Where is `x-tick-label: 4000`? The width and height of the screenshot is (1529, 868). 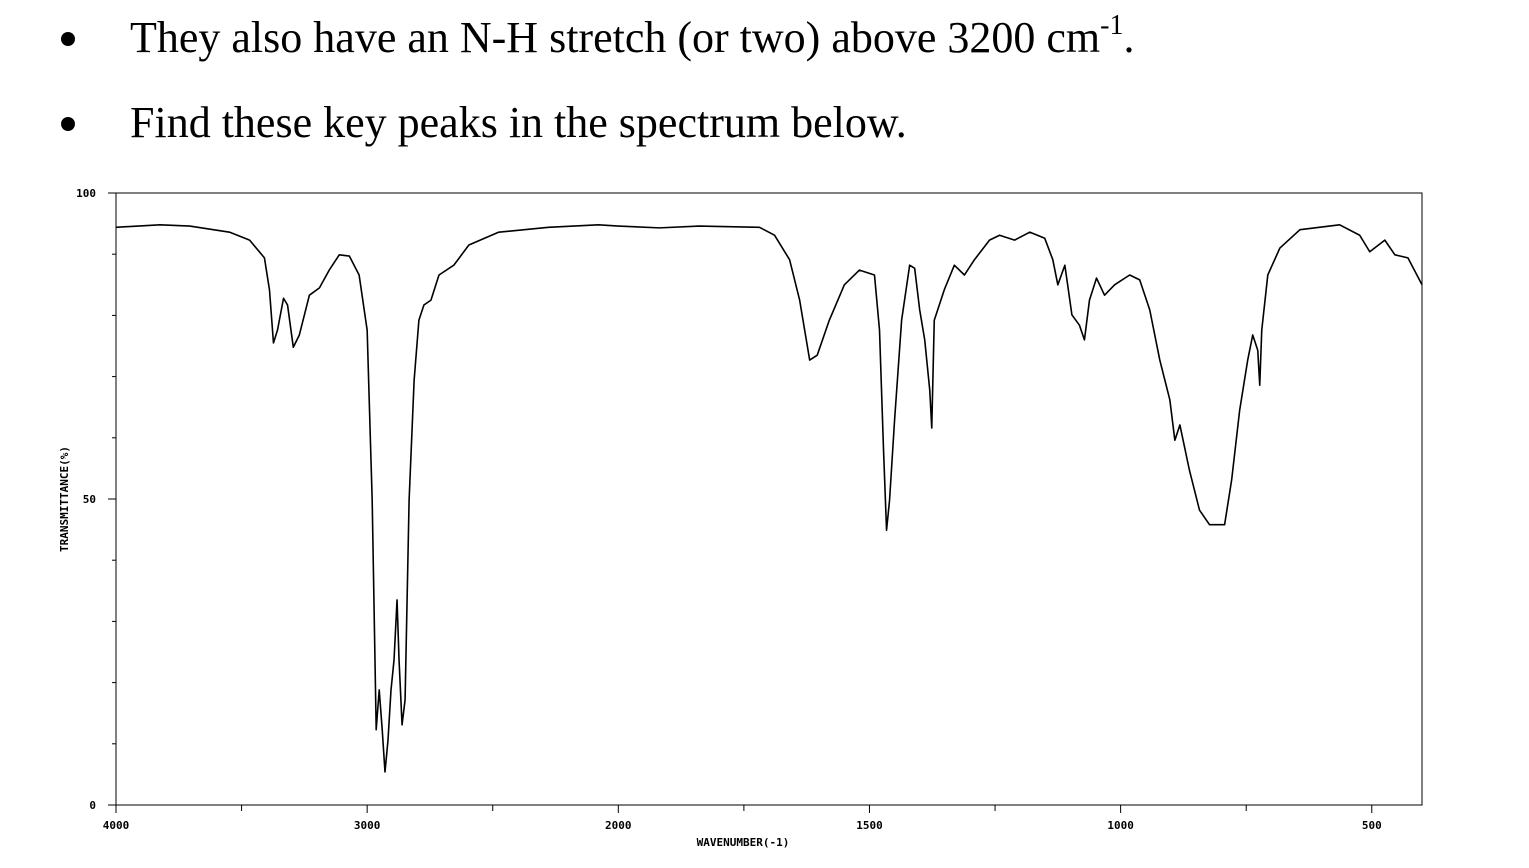
x-tick-label: 4000 is located at coordinates (116, 825).